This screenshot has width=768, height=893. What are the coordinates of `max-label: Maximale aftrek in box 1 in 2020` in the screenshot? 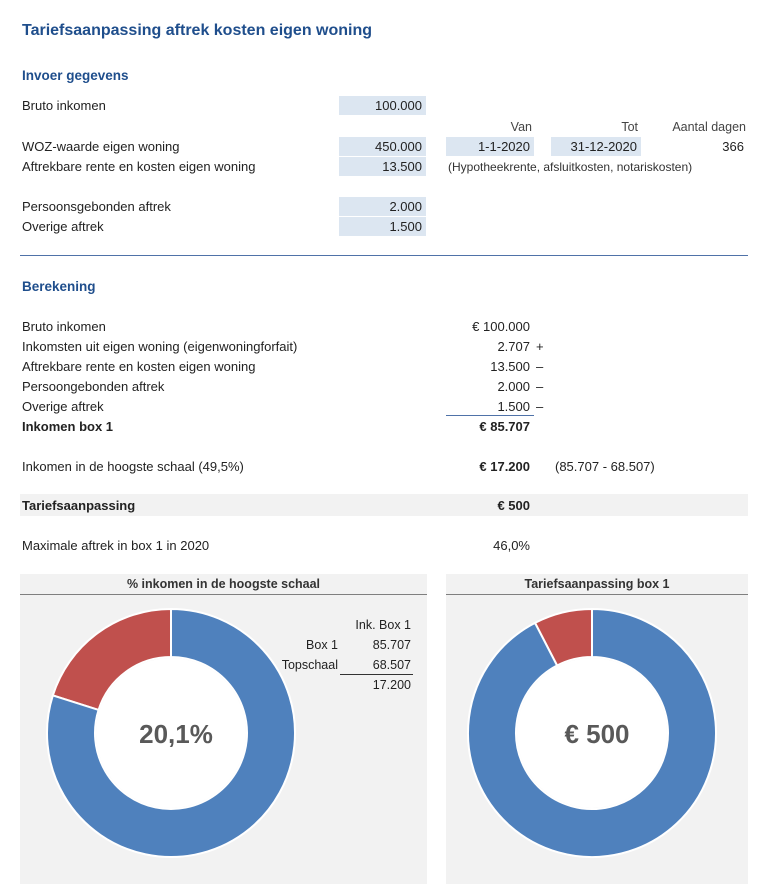 It's located at (116, 545).